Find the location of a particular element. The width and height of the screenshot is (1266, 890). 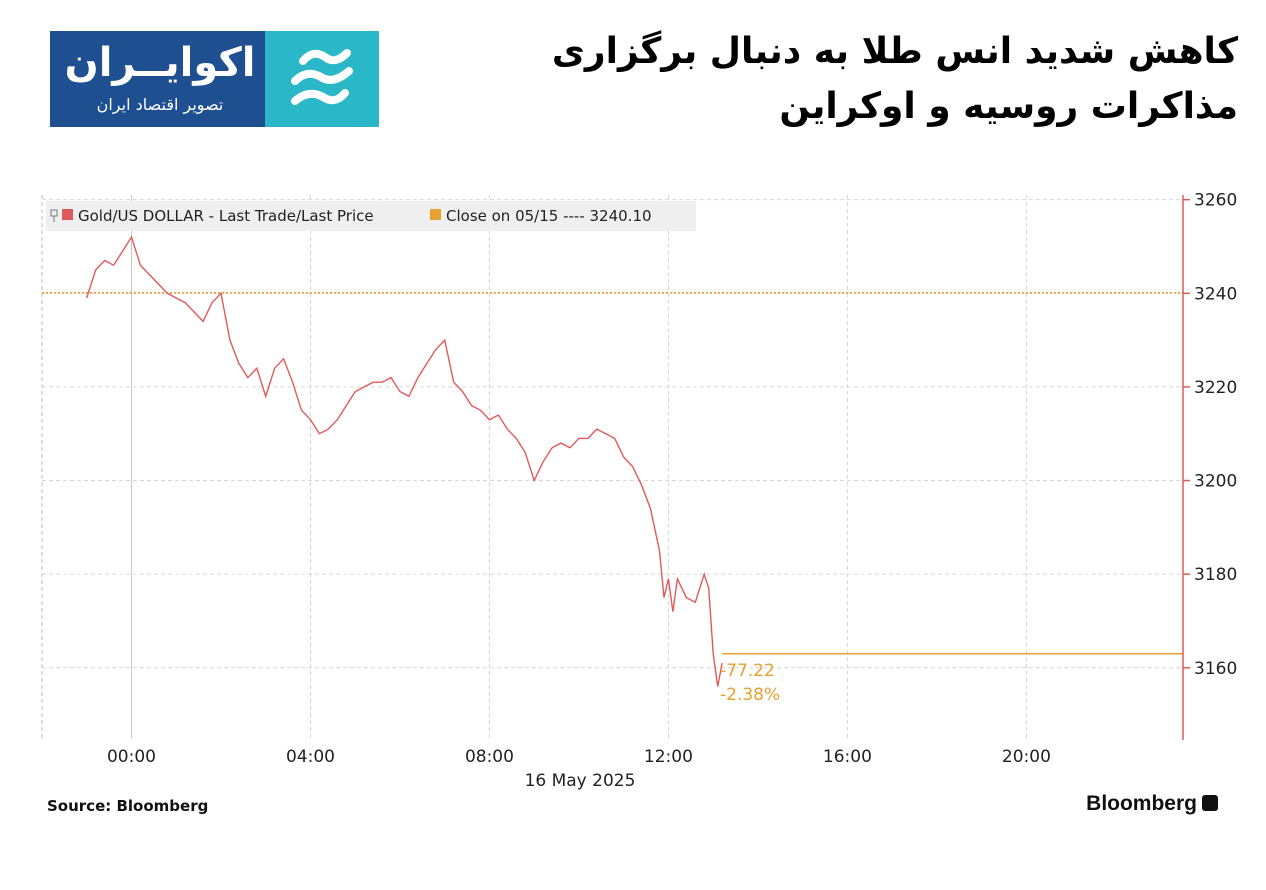

legend-box is located at coordinates (371, 216).